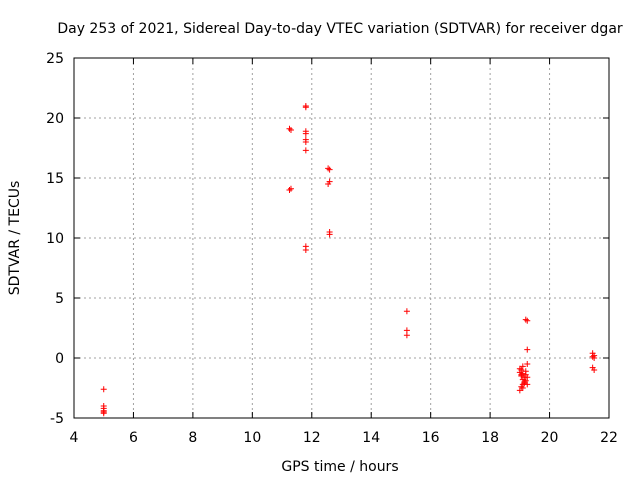  What do you see at coordinates (57, 419) in the screenshot?
I see `y-tick-label: -5` at bounding box center [57, 419].